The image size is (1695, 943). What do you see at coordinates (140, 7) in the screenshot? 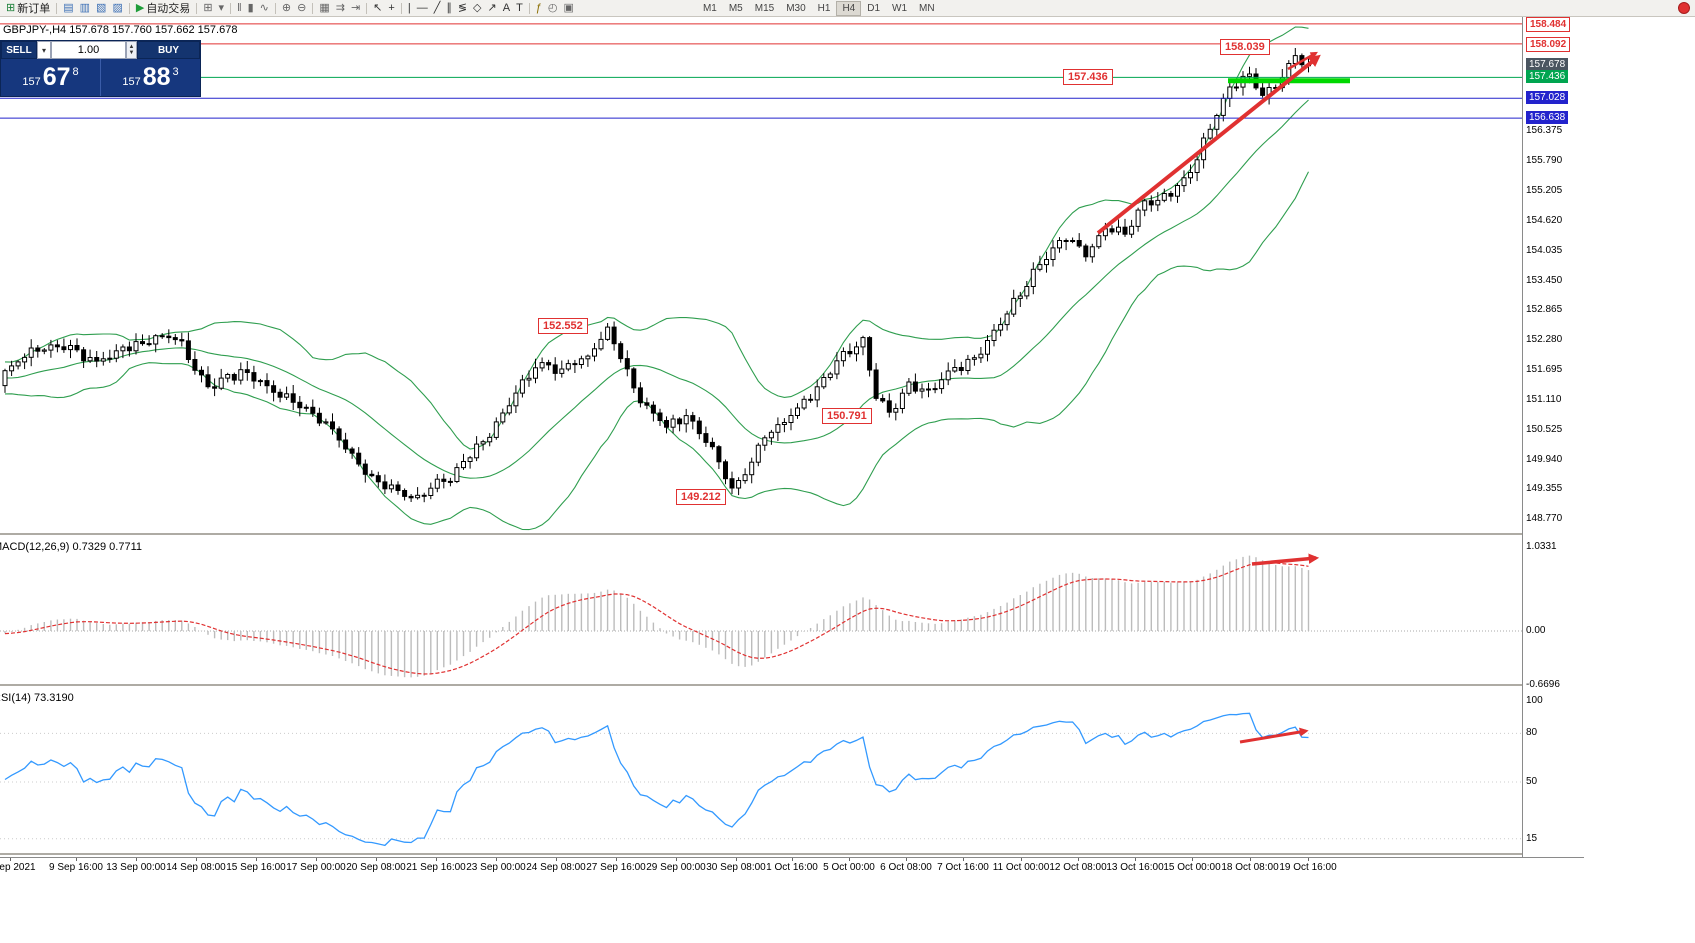
I see `autotrading-icon: ▶` at bounding box center [140, 7].